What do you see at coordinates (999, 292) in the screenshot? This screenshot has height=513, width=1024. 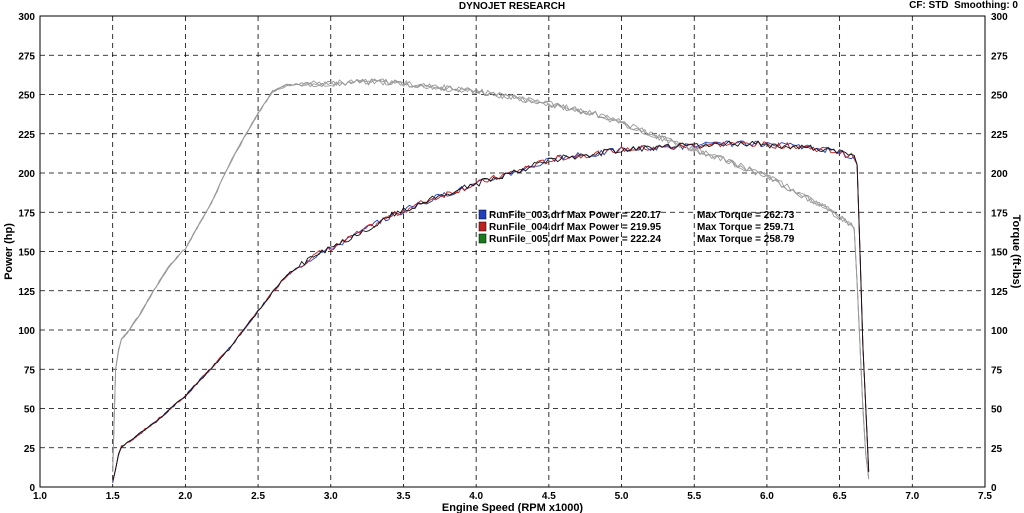 I see `y2-tick-label: 125` at bounding box center [999, 292].